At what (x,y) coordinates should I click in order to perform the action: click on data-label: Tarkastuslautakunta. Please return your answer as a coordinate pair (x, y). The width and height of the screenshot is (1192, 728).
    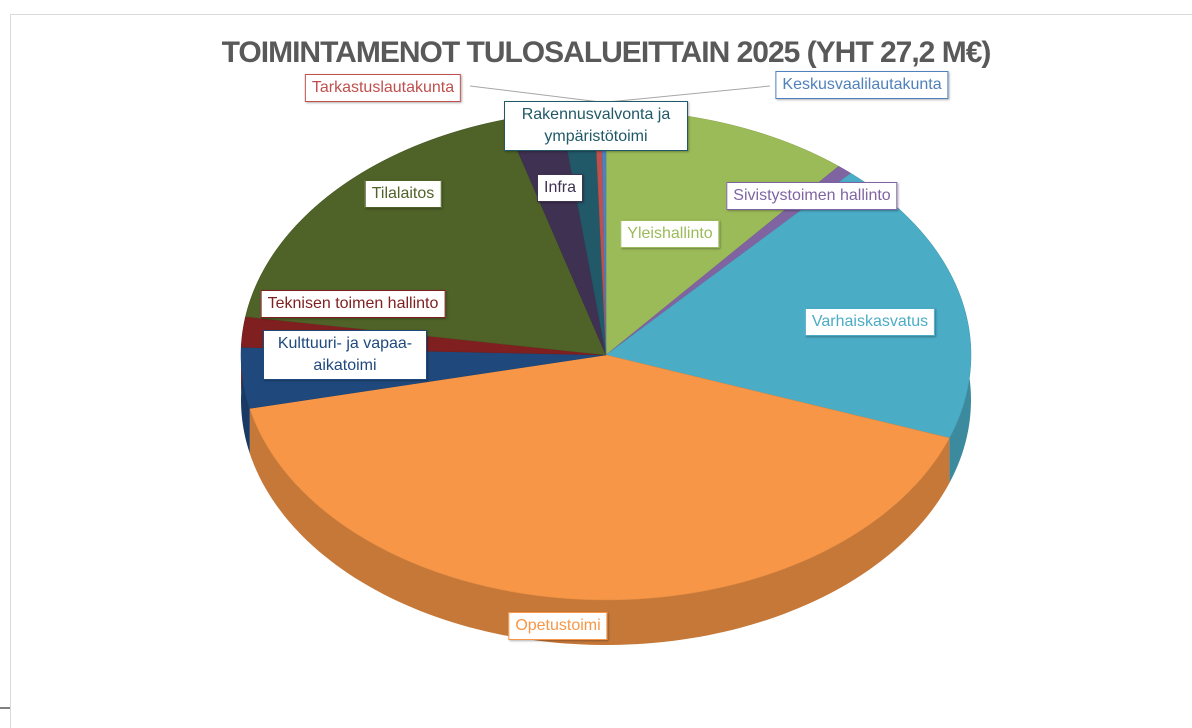
    Looking at the image, I should click on (383, 88).